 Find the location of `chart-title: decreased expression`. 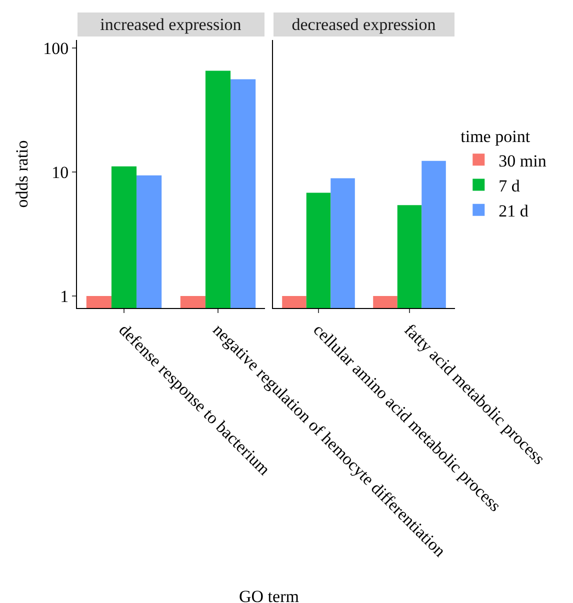

chart-title: decreased expression is located at coordinates (364, 24).